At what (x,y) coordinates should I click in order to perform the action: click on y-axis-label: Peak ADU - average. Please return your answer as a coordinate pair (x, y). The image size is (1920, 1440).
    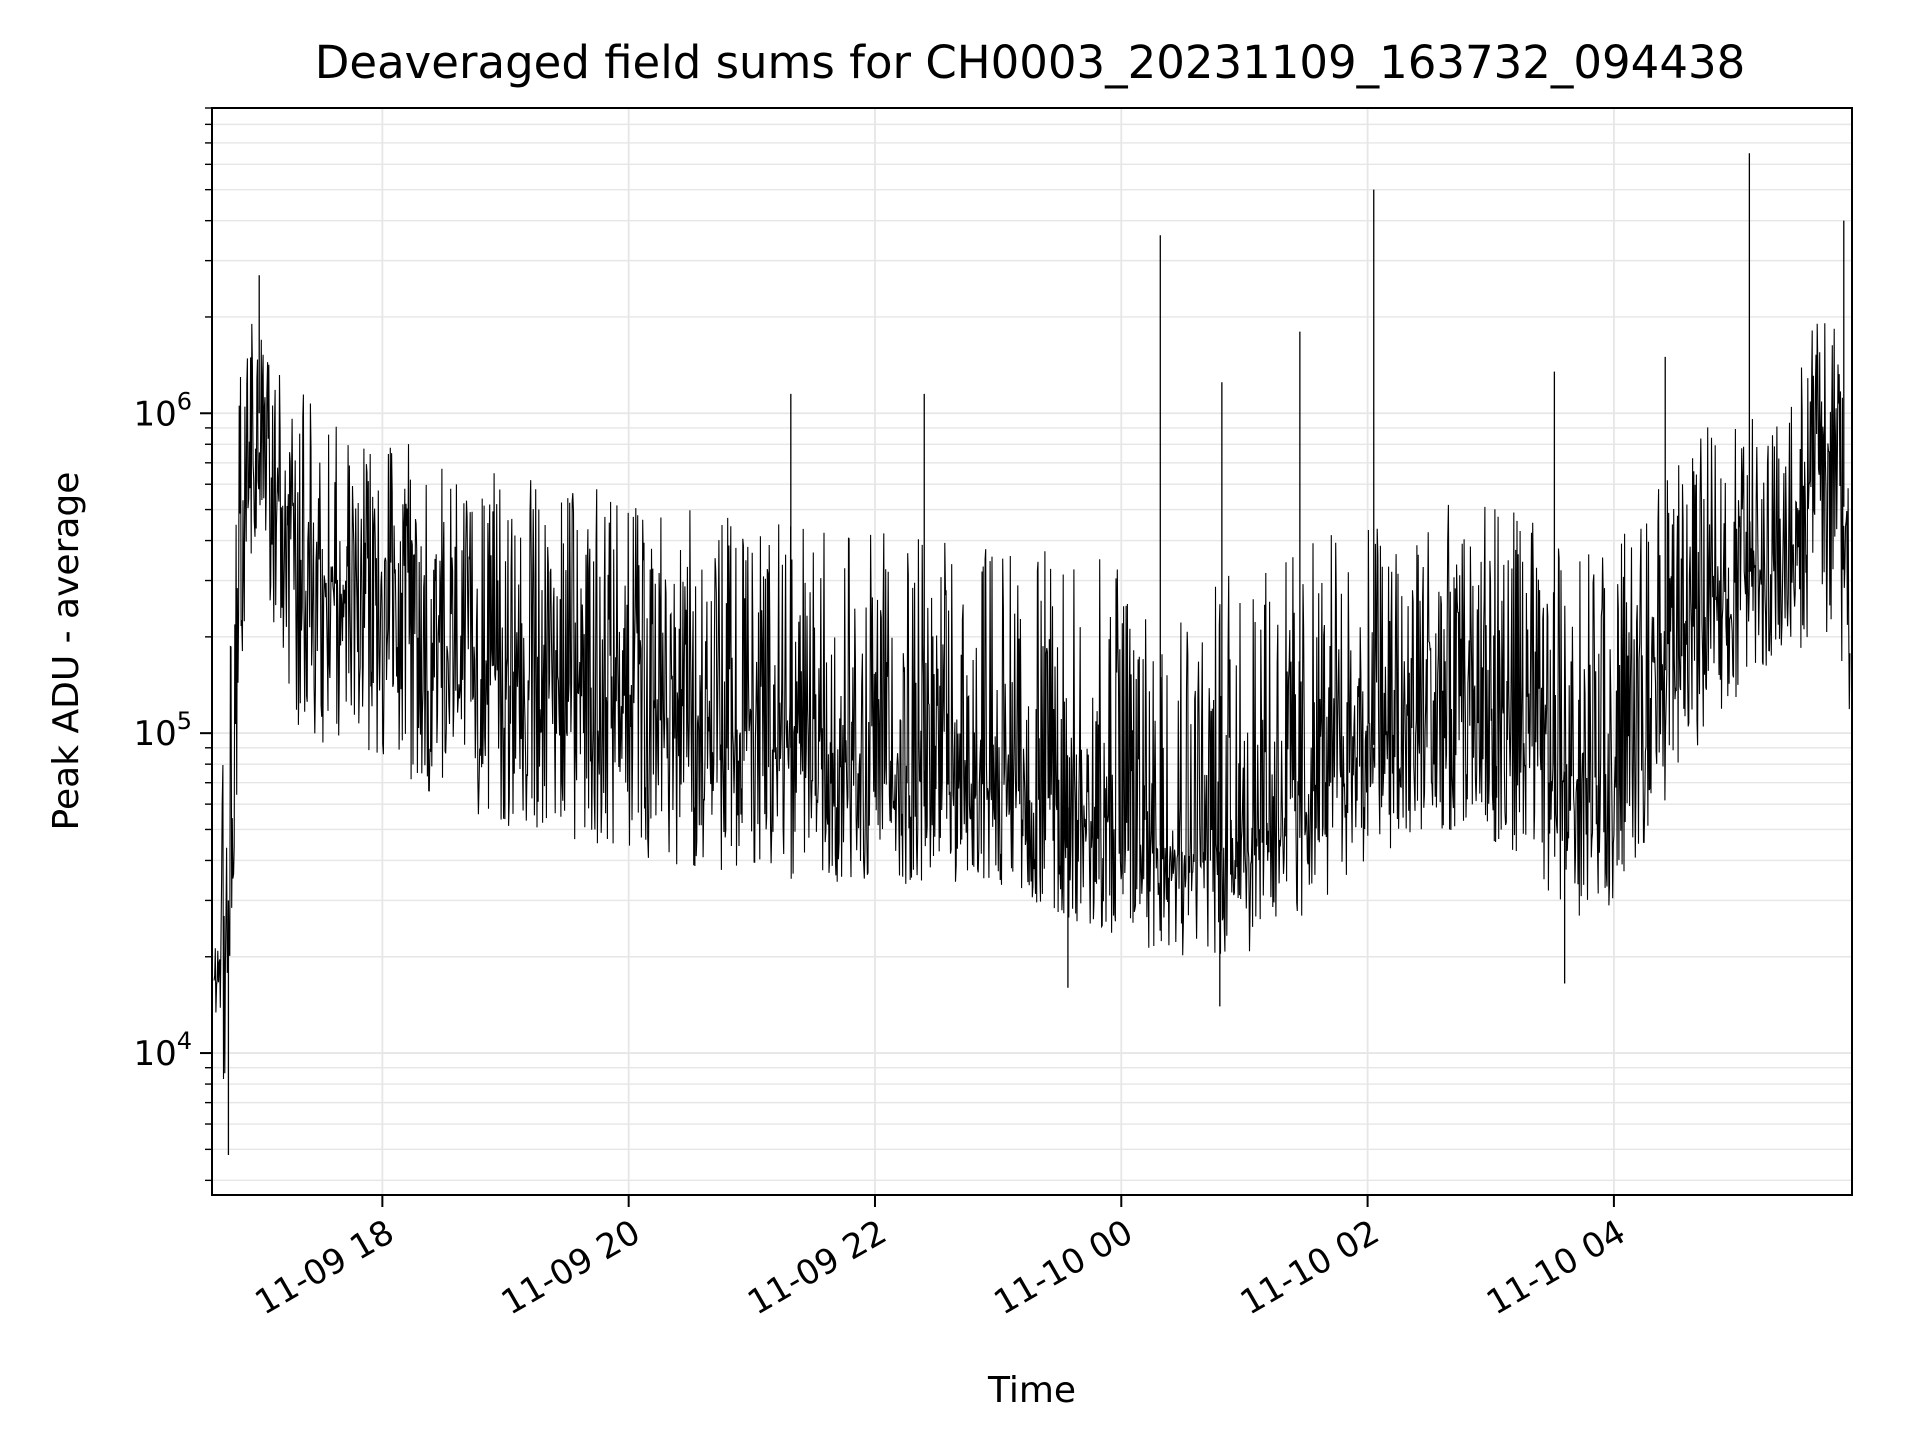
    Looking at the image, I should click on (66, 651).